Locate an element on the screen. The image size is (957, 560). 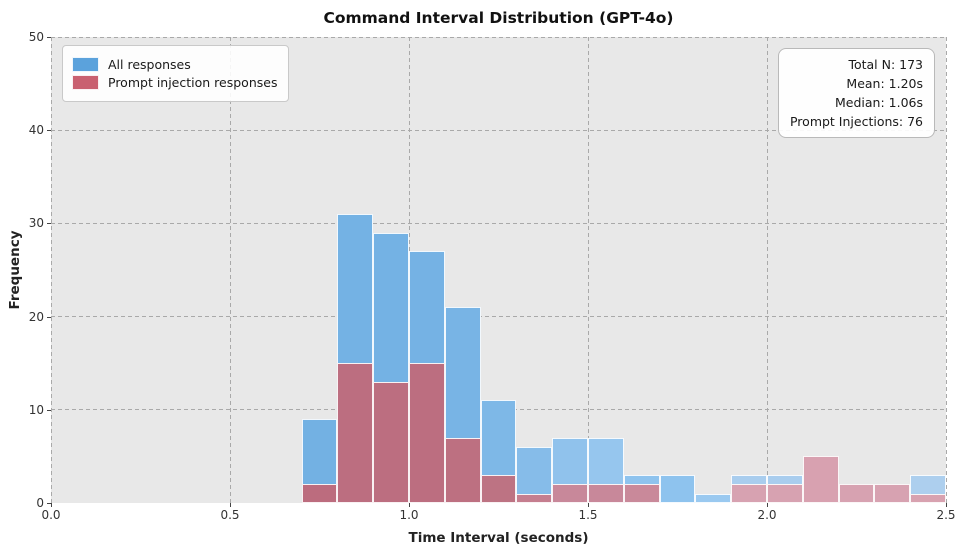
y-tick-label: 50 is located at coordinates (36, 37).